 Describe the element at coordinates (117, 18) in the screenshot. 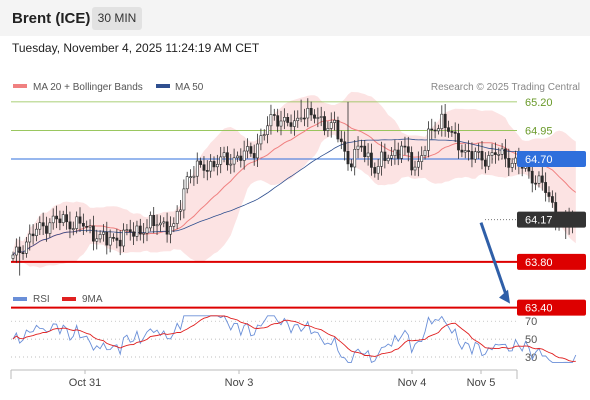

I see `timeframe-badge: 30 MIN` at that location.